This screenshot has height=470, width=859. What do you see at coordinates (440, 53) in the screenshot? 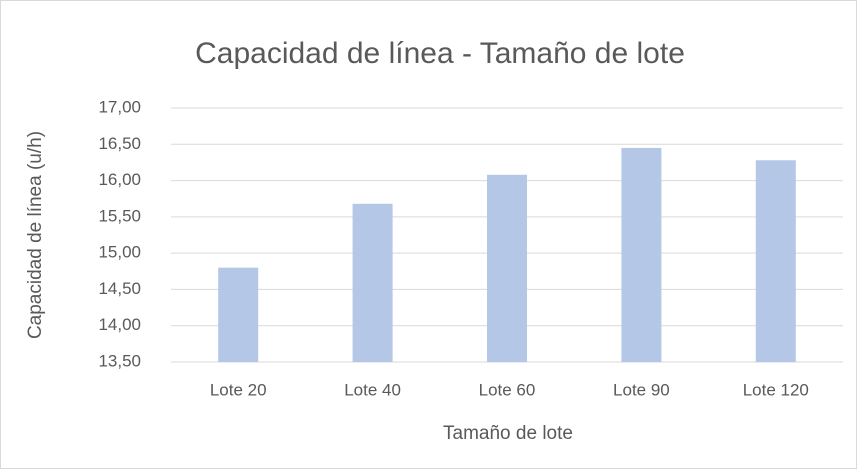
I see `chart-title: Capacidad de línea - Tamaño de lote` at bounding box center [440, 53].